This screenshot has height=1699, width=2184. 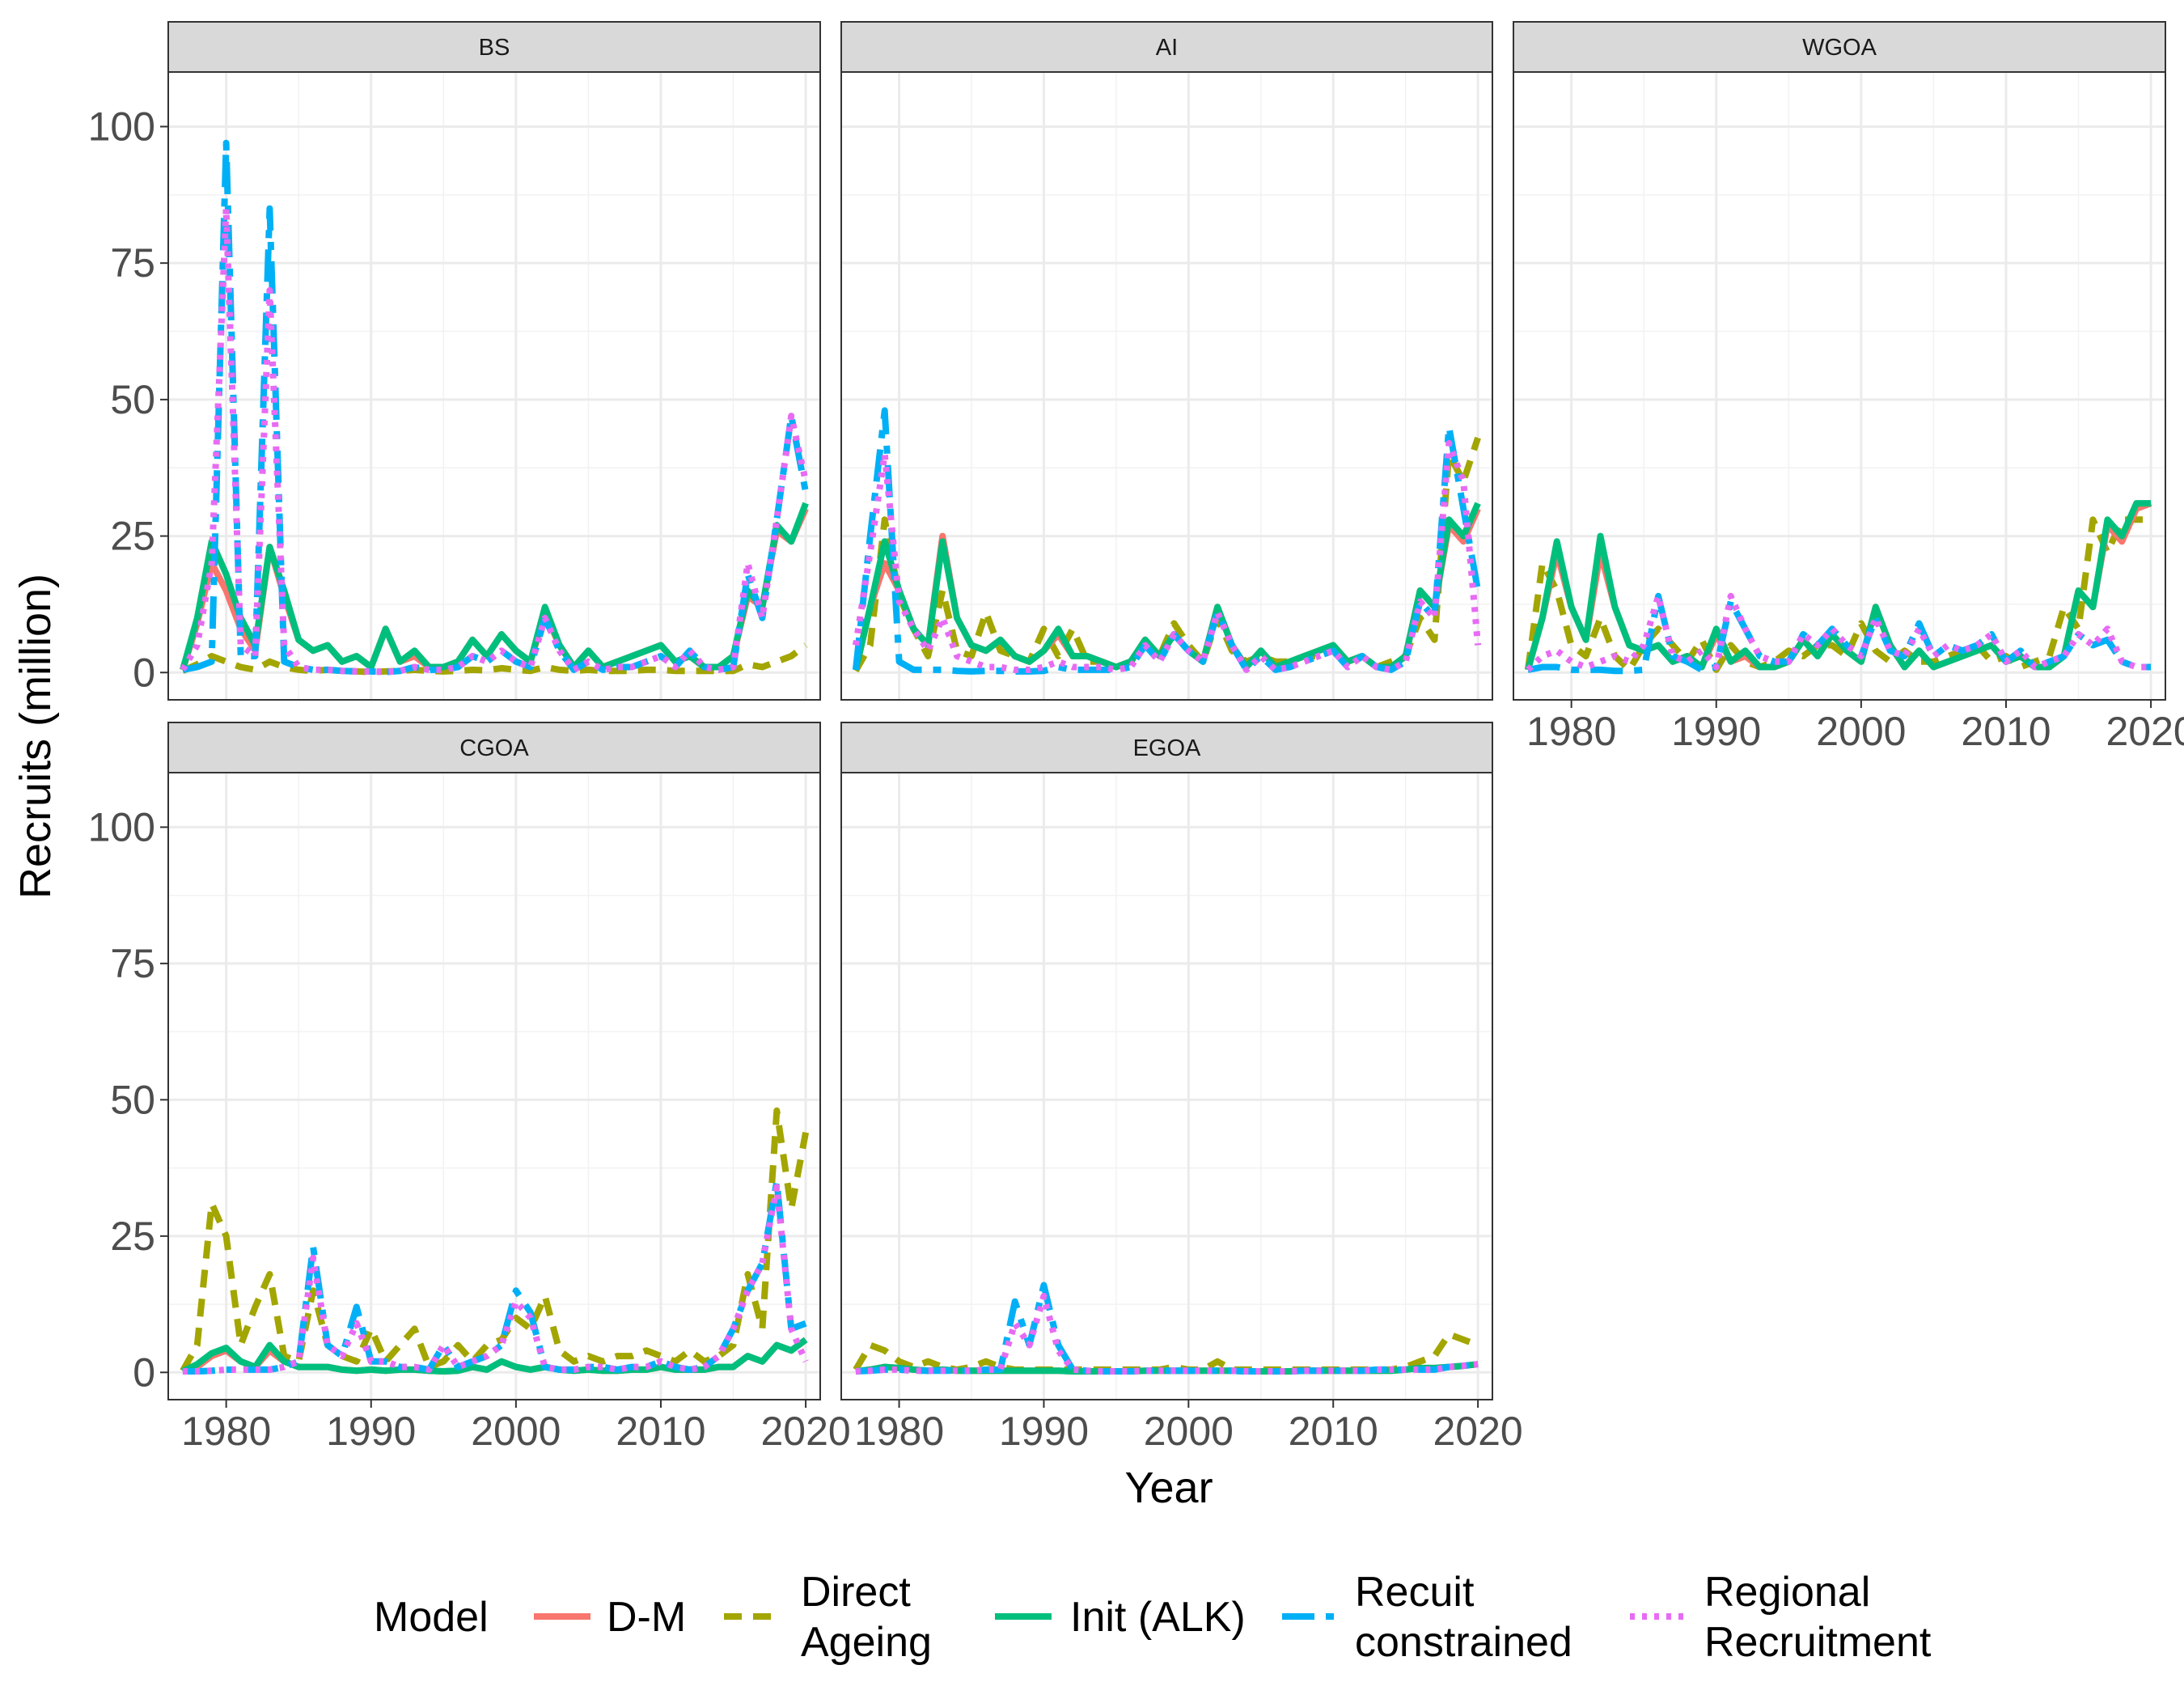 I want to click on strip-ai, so click(x=1166, y=47).